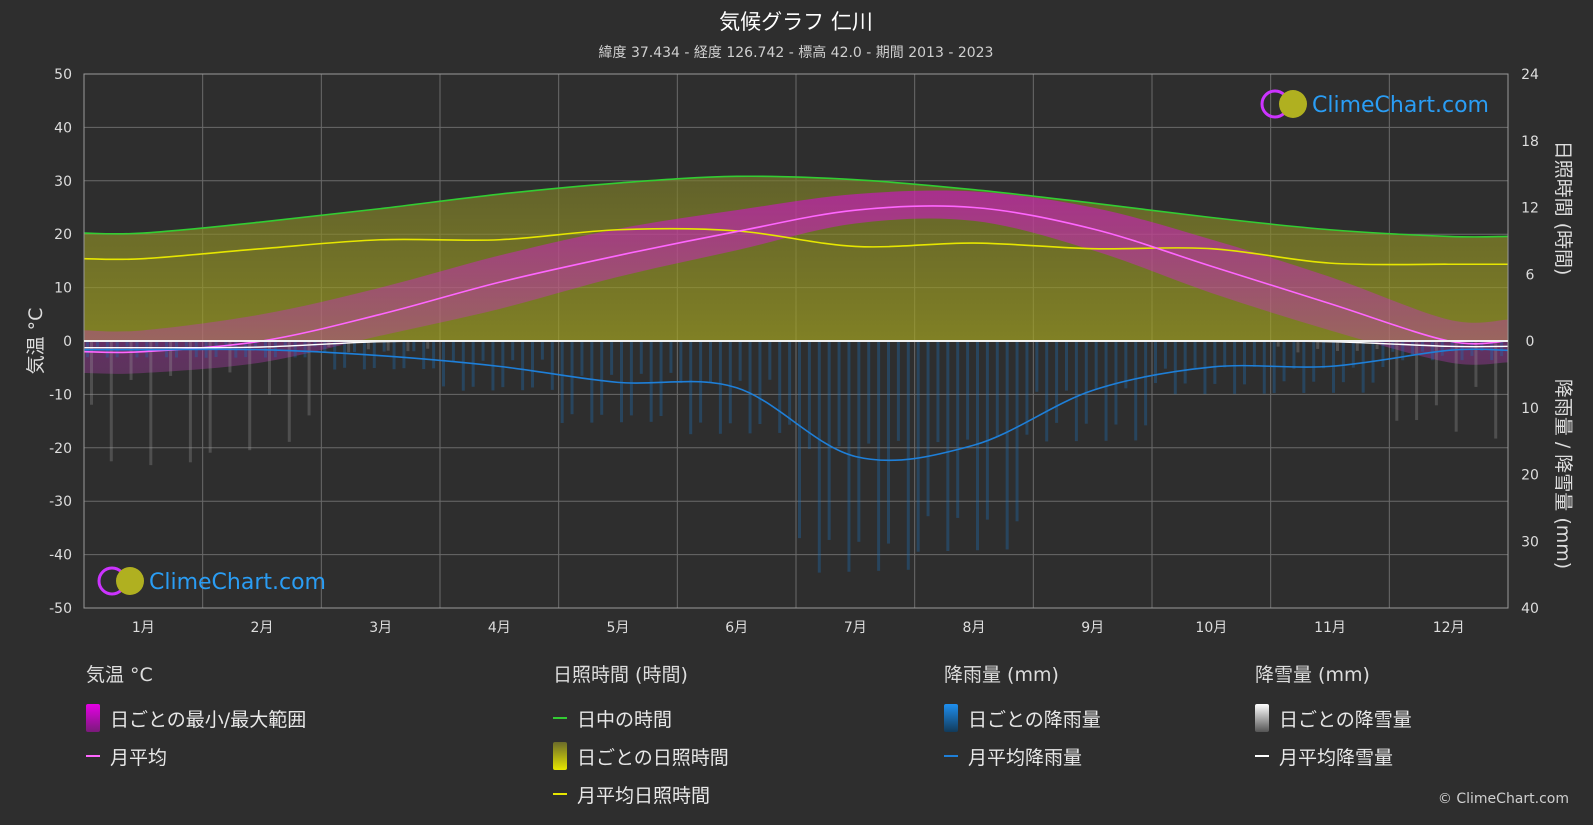 This screenshot has width=1593, height=825. Describe the element at coordinates (1262, 718) in the screenshot. I see `snow-daily-swatch` at that location.